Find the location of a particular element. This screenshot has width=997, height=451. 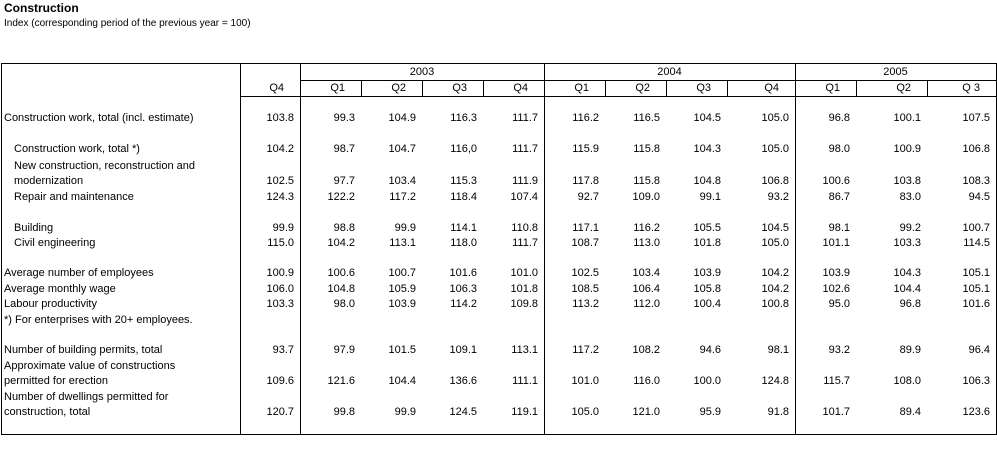

year-header: 2005 is located at coordinates (895, 72).